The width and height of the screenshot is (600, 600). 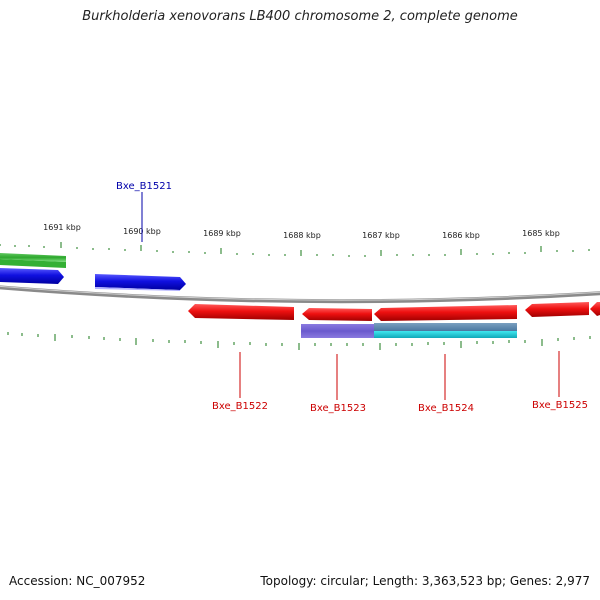 What do you see at coordinates (77, 581) in the screenshot?
I see `accession-label: Accession: NC_007952` at bounding box center [77, 581].